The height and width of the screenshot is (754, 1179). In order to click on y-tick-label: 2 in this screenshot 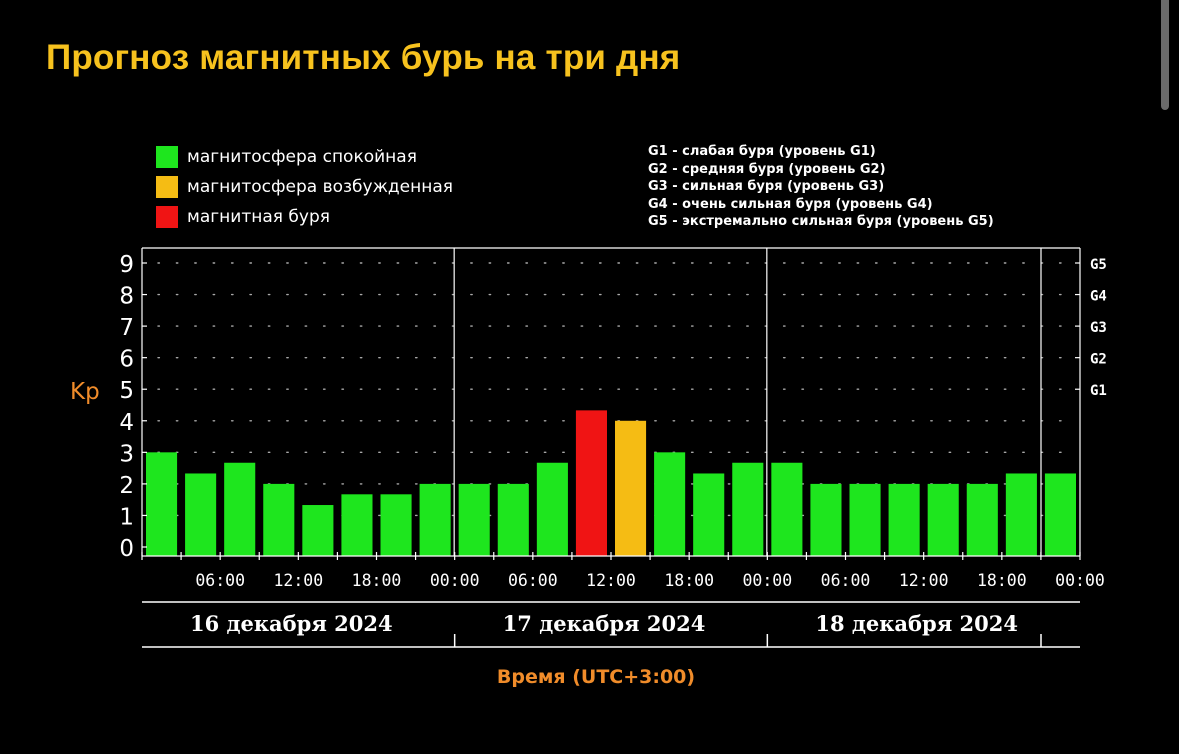, I will do `click(126, 486)`.